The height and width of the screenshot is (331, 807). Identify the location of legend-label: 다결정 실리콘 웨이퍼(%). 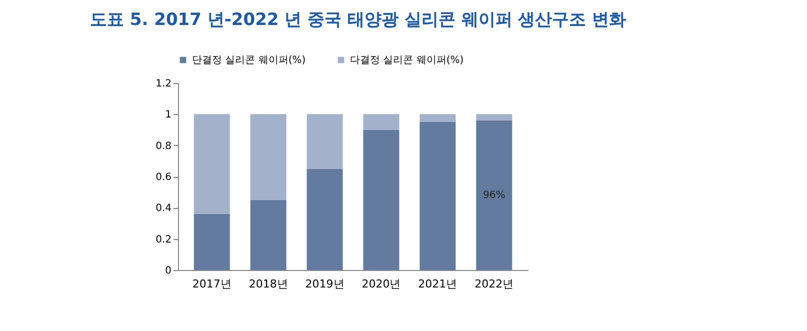
(407, 60).